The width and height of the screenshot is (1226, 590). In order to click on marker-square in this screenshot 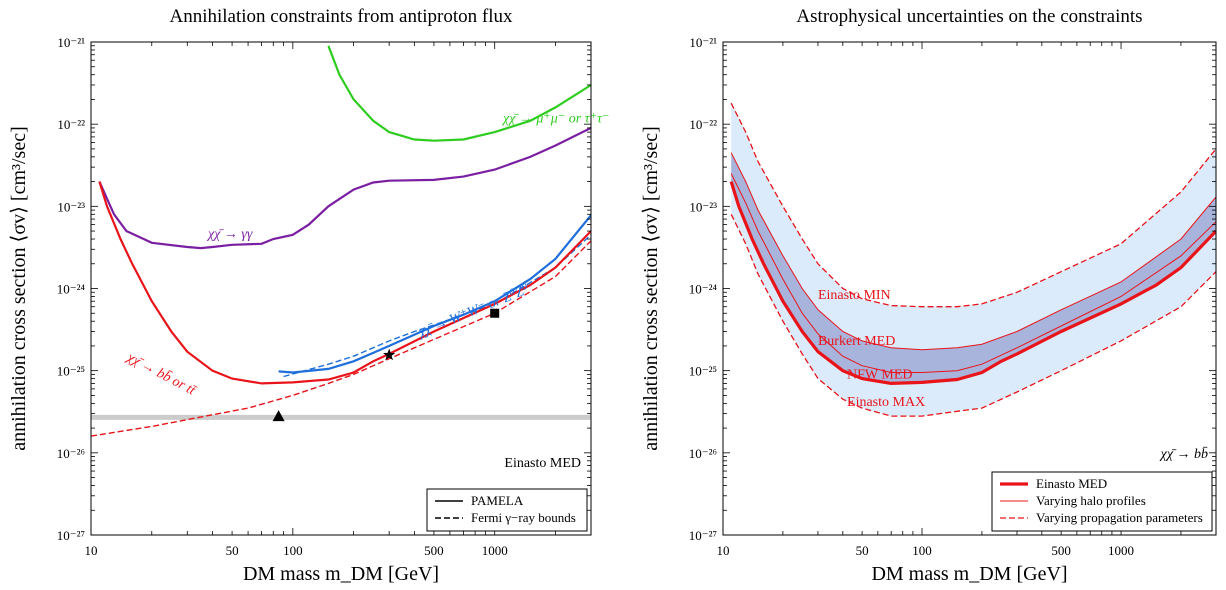, I will do `click(495, 313)`.